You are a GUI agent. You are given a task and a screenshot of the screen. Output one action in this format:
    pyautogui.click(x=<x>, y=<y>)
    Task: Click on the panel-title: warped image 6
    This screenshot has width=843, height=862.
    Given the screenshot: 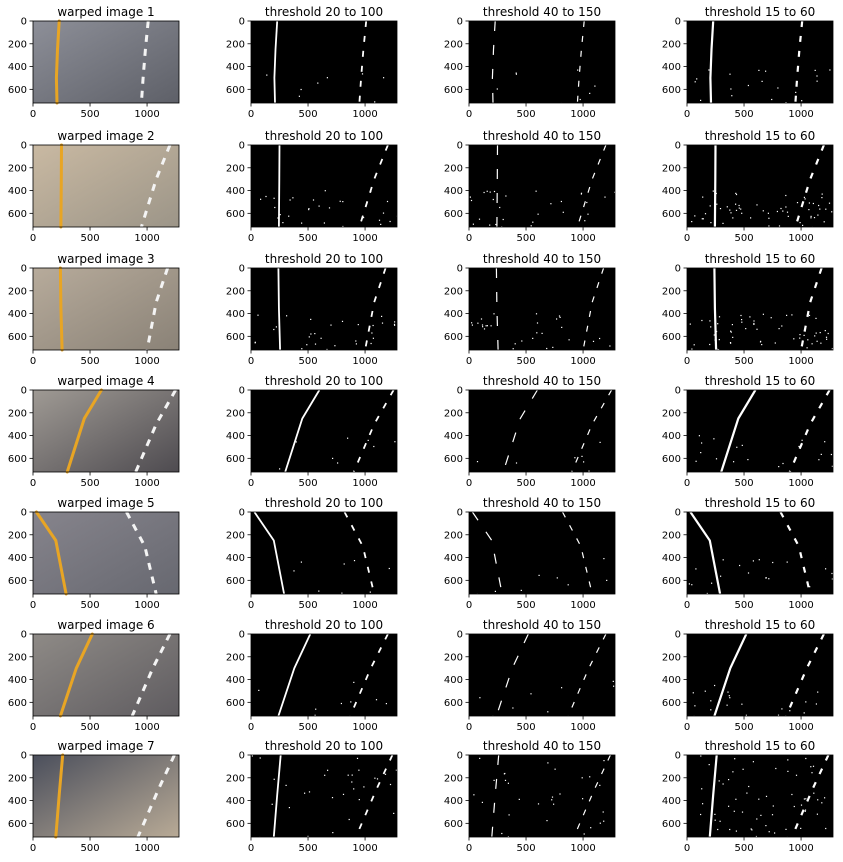 What is the action you would take?
    pyautogui.click(x=105, y=625)
    